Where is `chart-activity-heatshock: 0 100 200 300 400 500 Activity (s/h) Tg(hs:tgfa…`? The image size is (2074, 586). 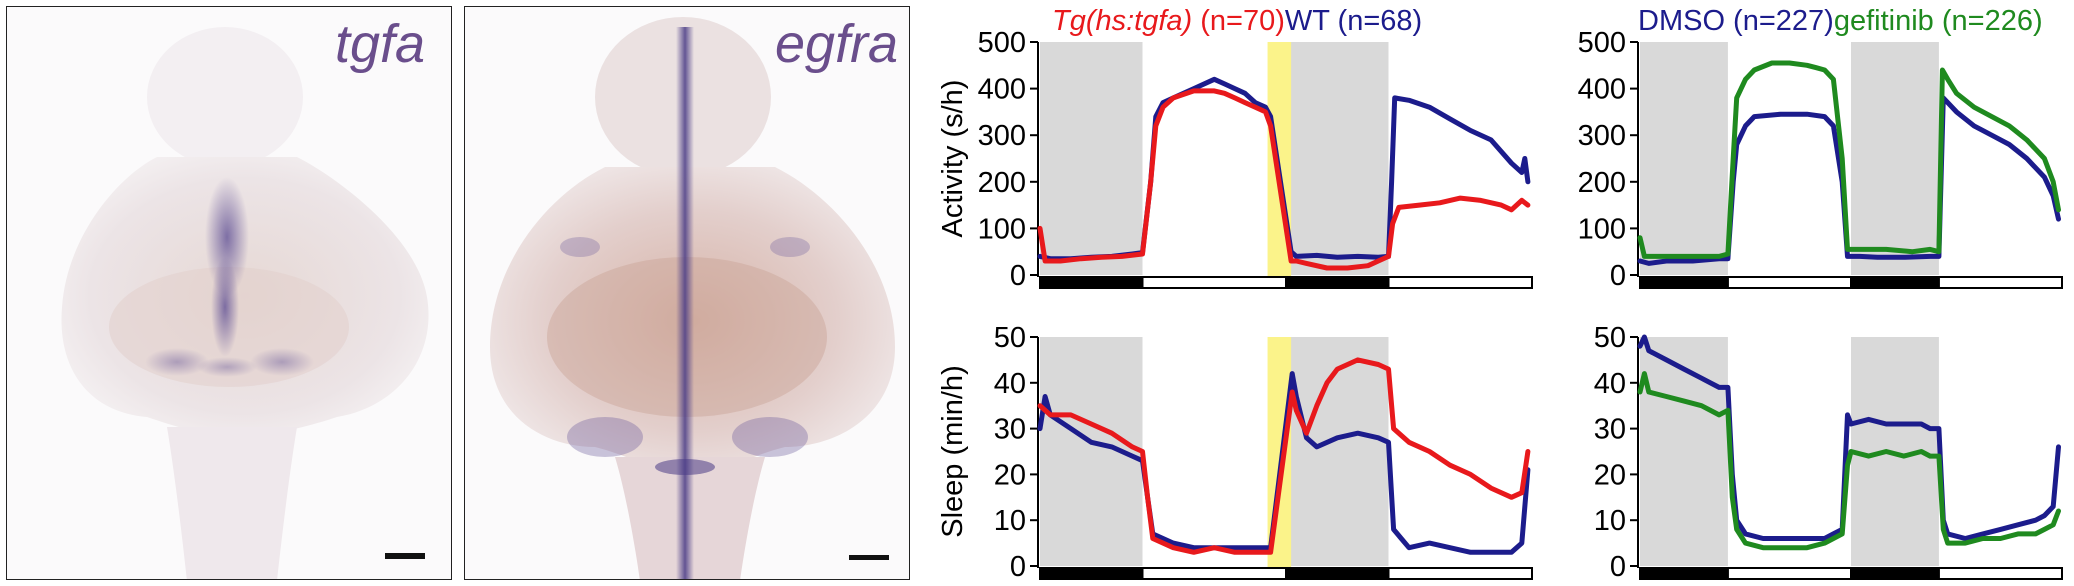
chart-activity-heatshock: 0 100 200 300 400 500 Activity (s/h) Tg(hs:tgfa… is located at coordinates (1235, 148).